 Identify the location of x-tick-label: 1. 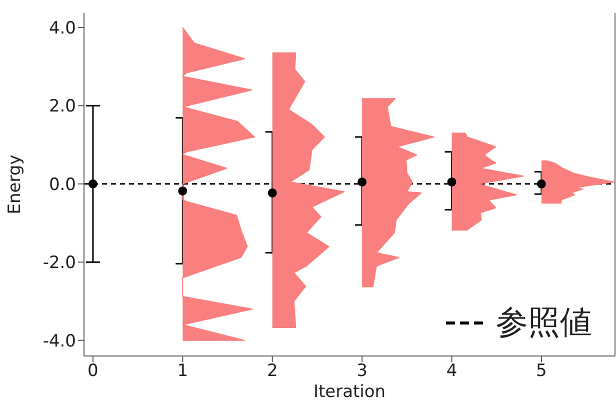
(182, 371).